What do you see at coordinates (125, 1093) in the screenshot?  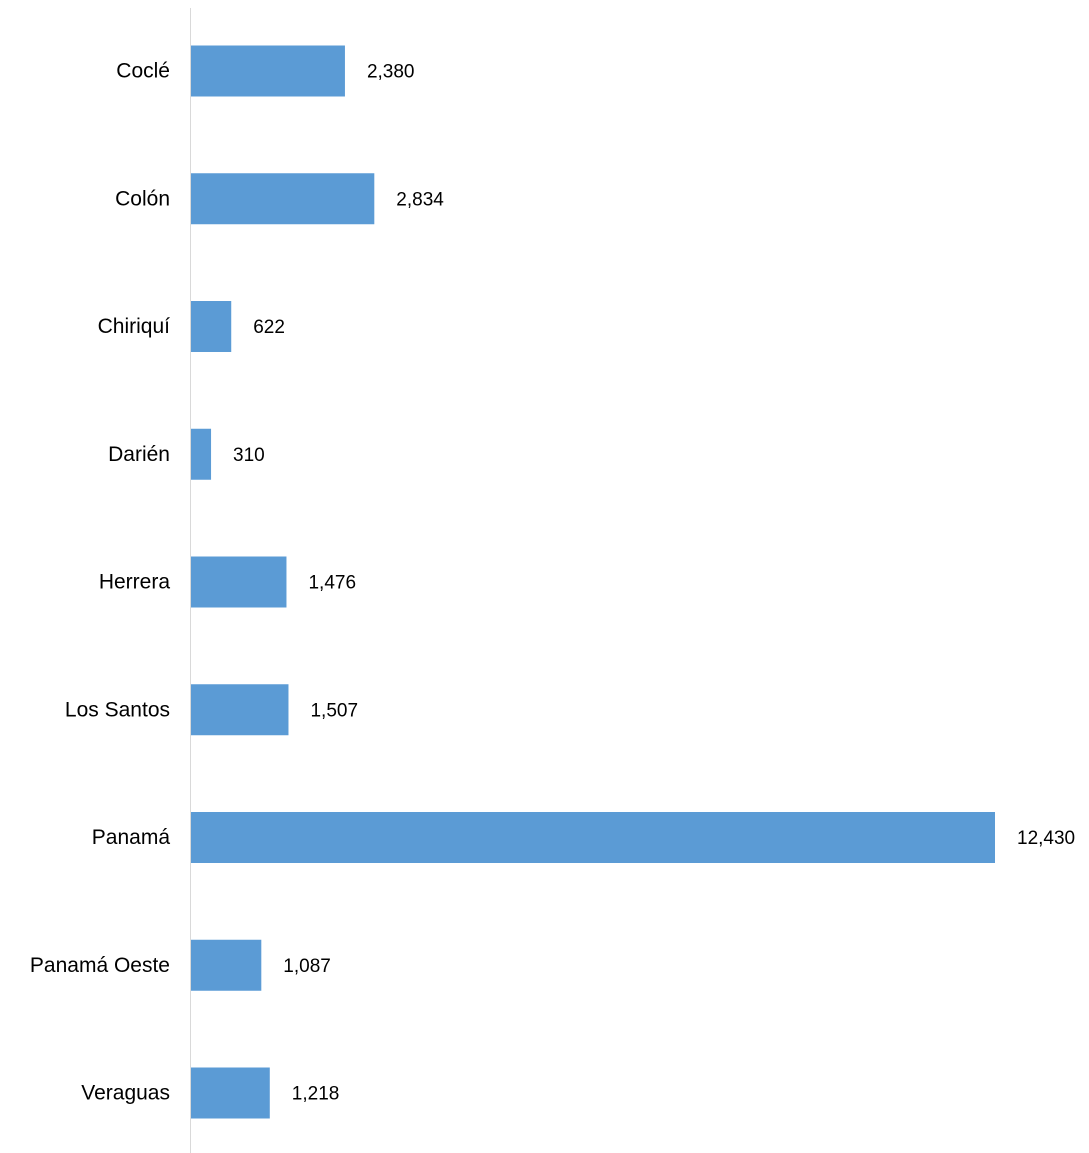 I see `category-label: Veraguas` at bounding box center [125, 1093].